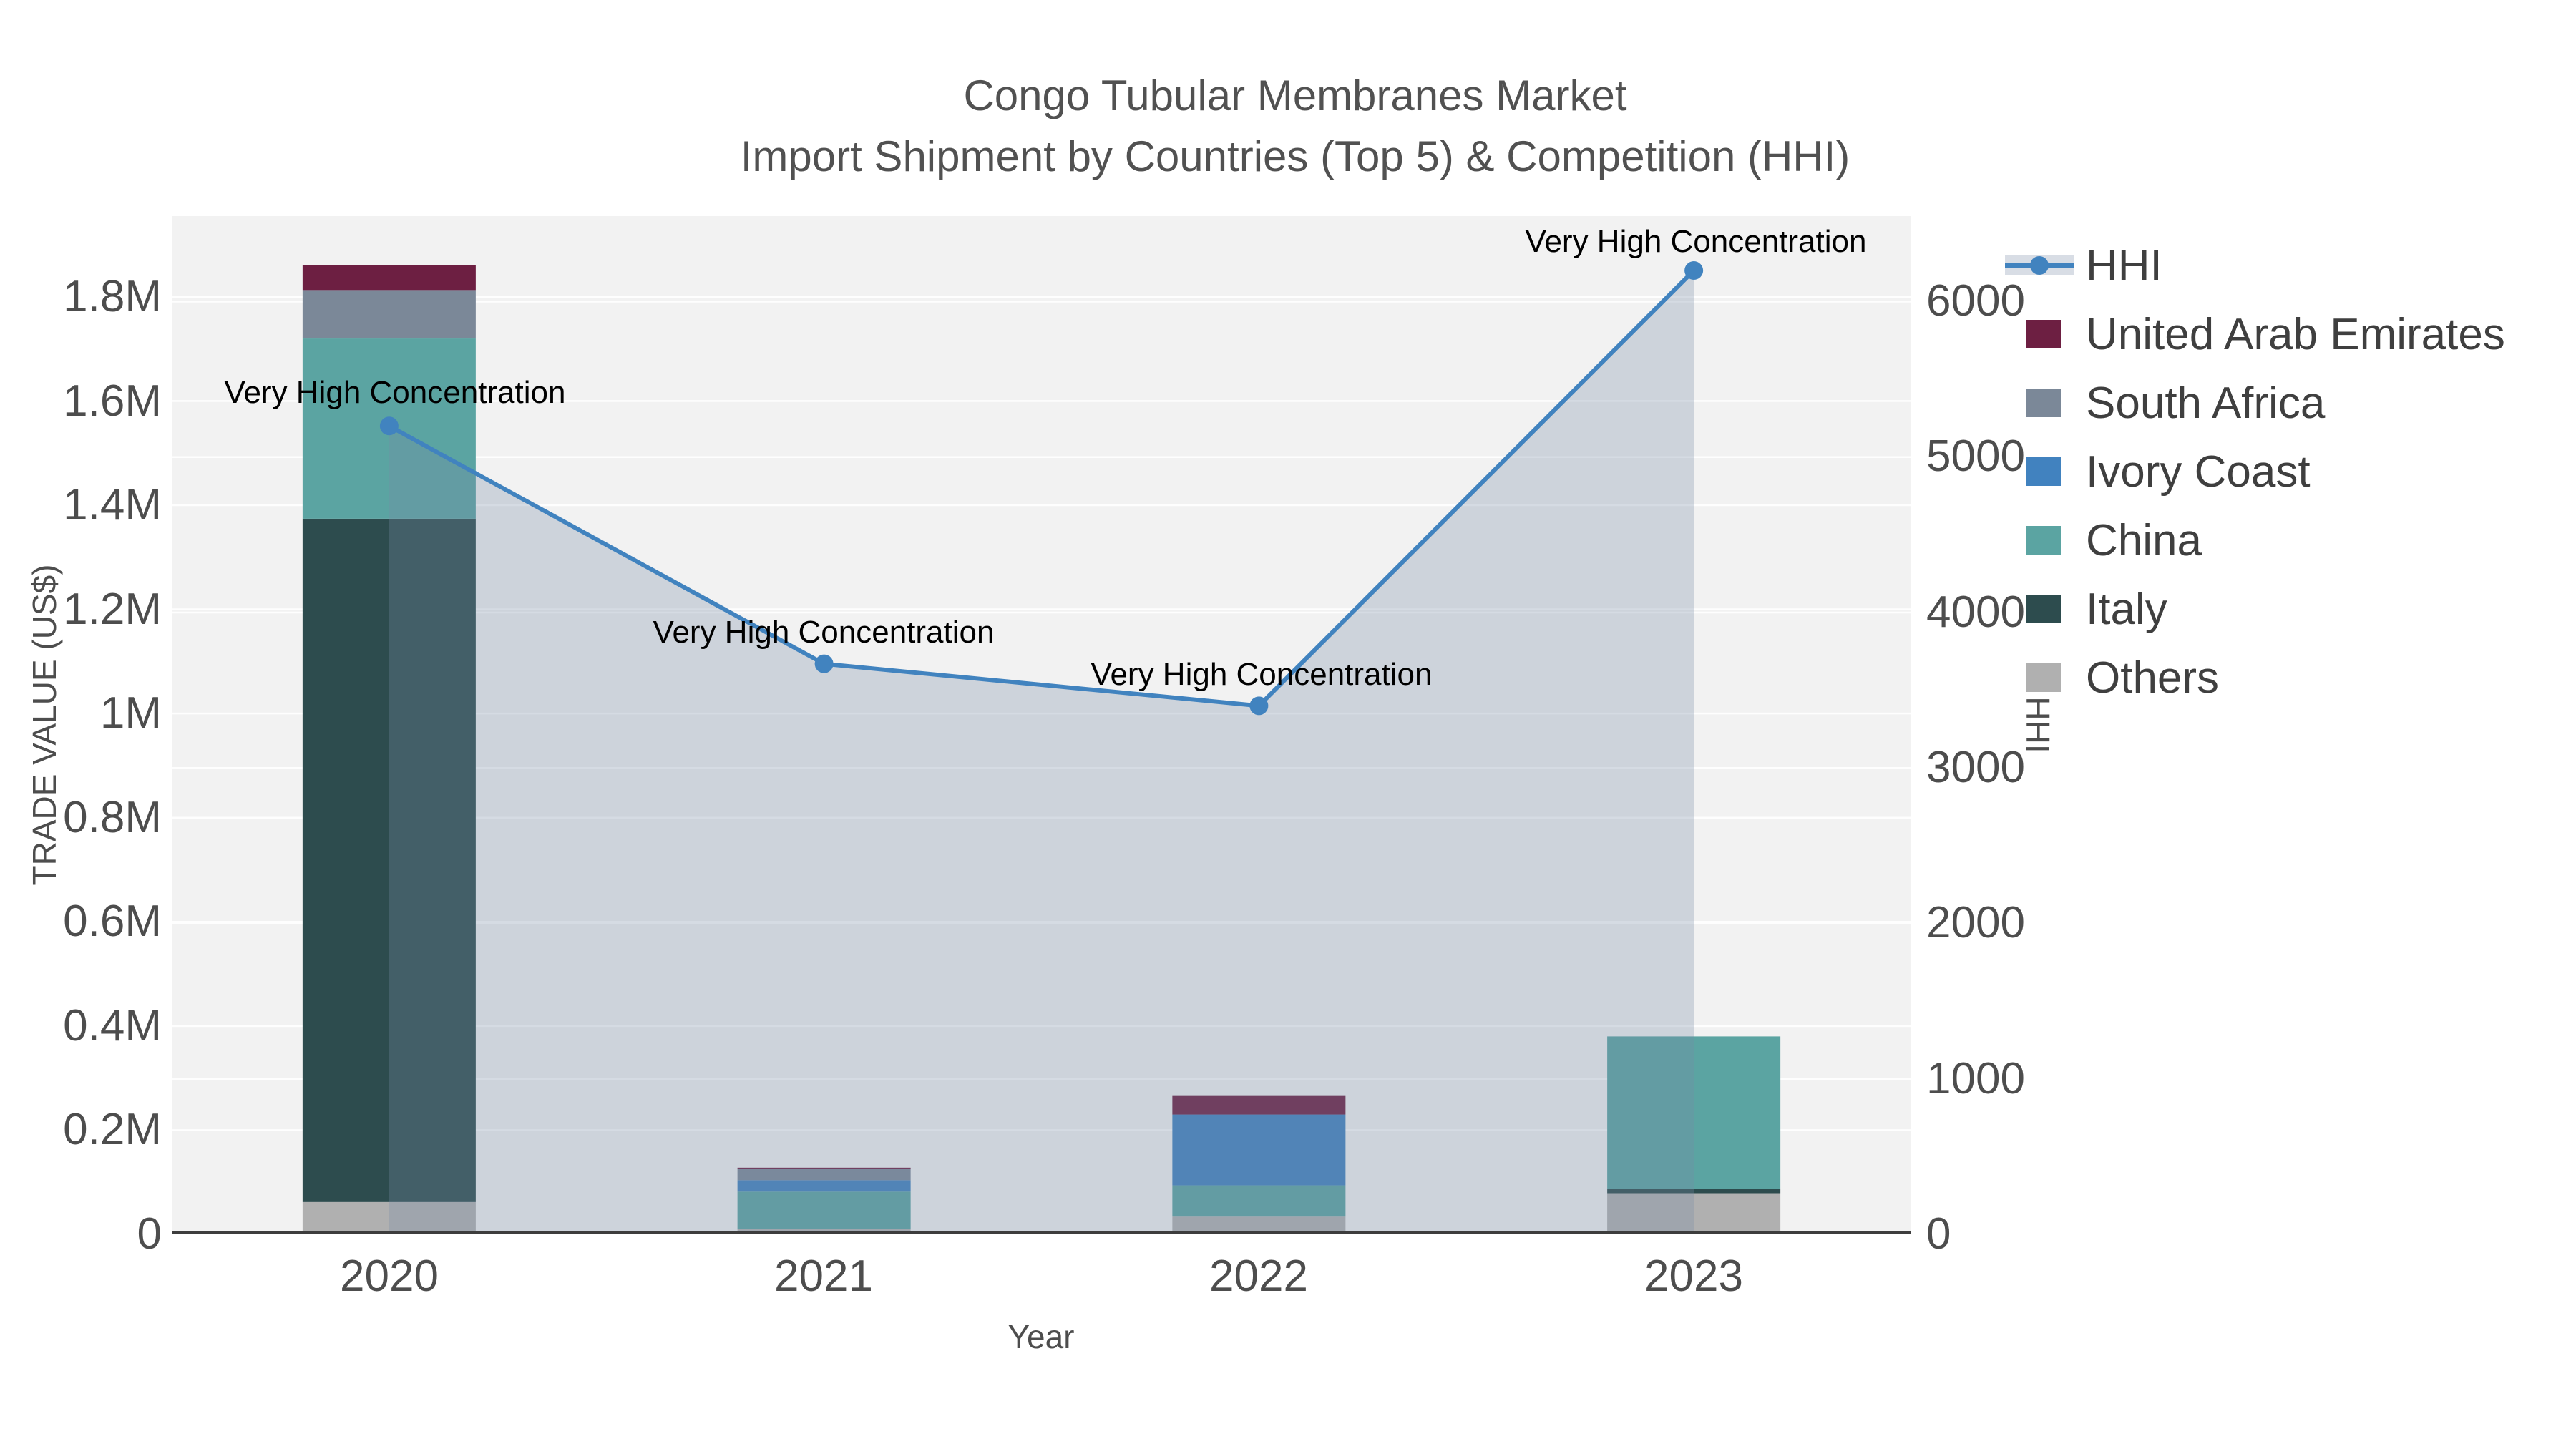 The width and height of the screenshot is (2576, 1449). I want to click on x-axis-title: Year, so click(1041, 1336).